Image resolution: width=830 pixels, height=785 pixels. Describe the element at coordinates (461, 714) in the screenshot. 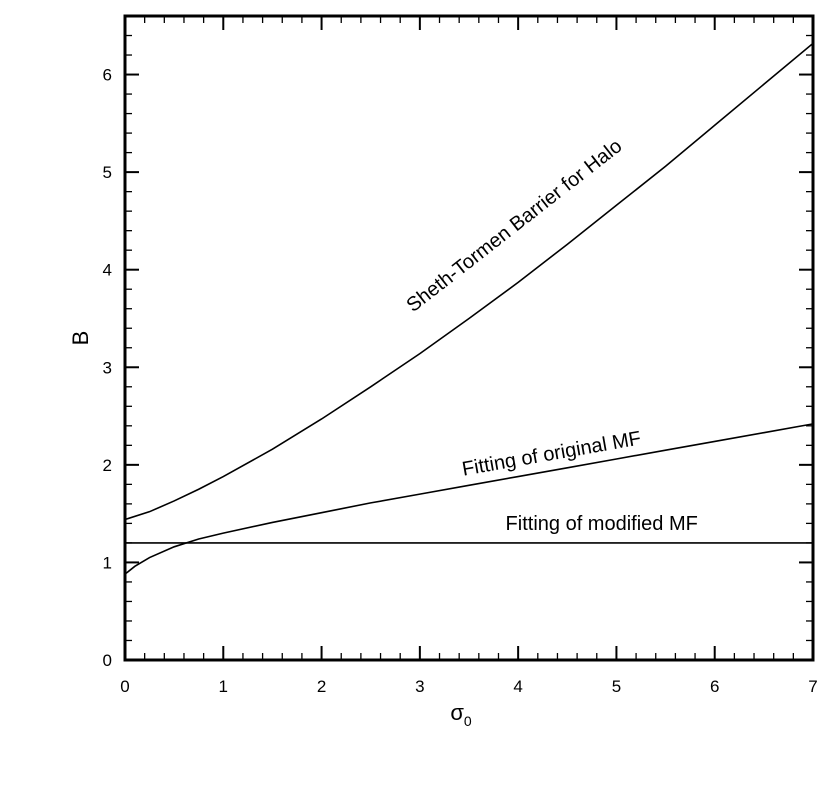

I see `x-axis-label: σ0` at that location.